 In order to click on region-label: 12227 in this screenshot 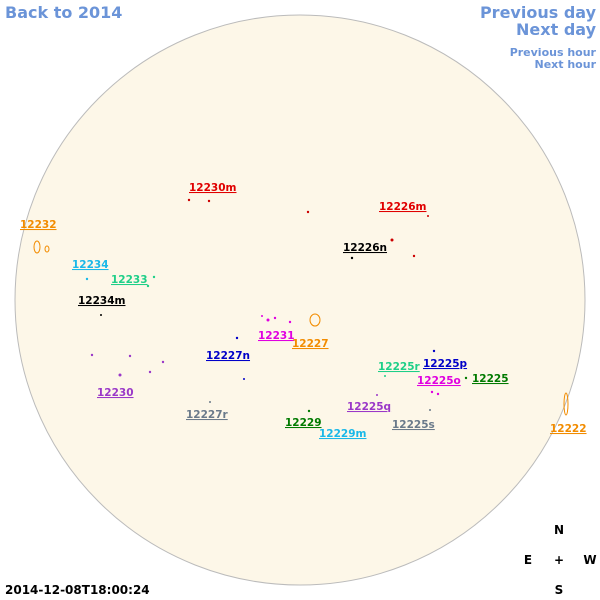, I will do `click(310, 344)`.